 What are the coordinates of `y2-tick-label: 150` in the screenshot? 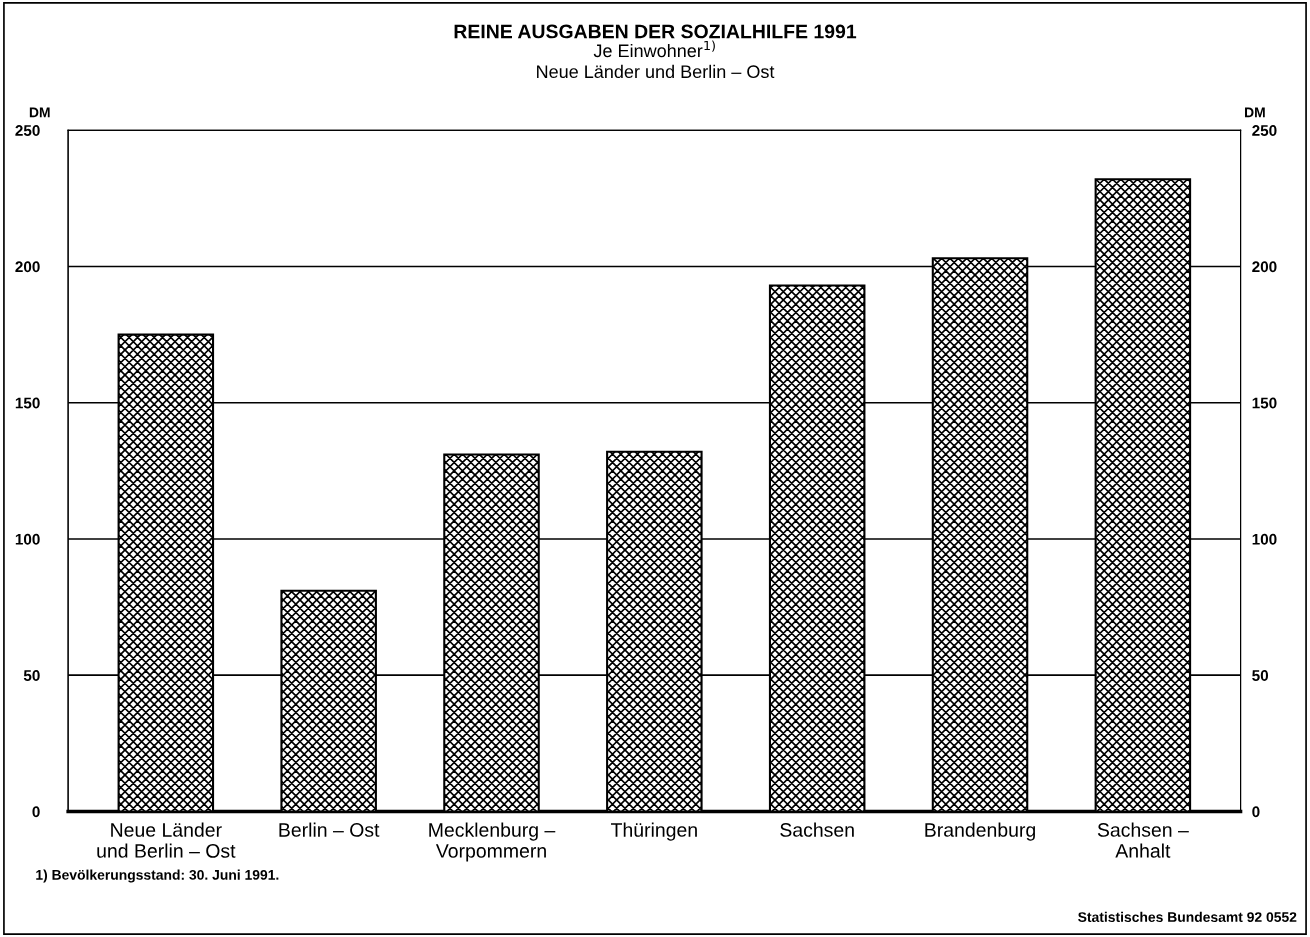 It's located at (1264, 403).